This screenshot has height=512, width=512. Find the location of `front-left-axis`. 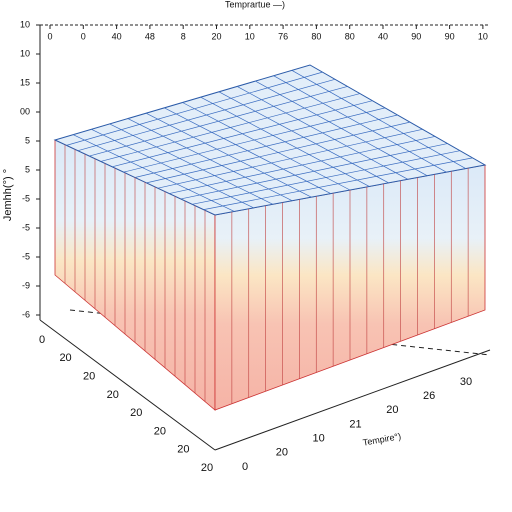

front-left-axis is located at coordinates (127, 385).